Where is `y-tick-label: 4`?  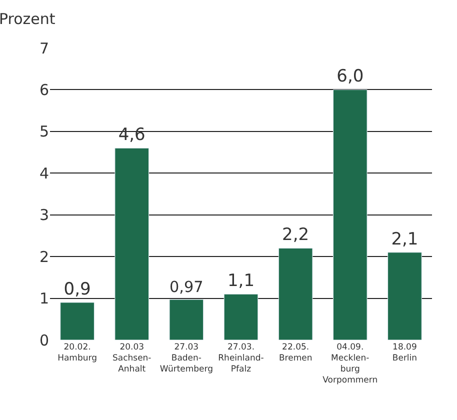 y-tick-label: 4 is located at coordinates (44, 173).